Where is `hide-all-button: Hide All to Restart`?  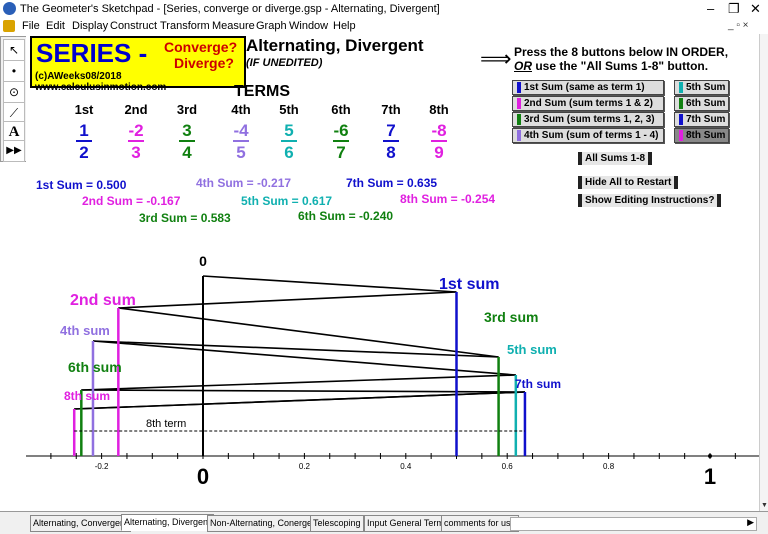
hide-all-button: Hide All to Restart is located at coordinates (628, 182).